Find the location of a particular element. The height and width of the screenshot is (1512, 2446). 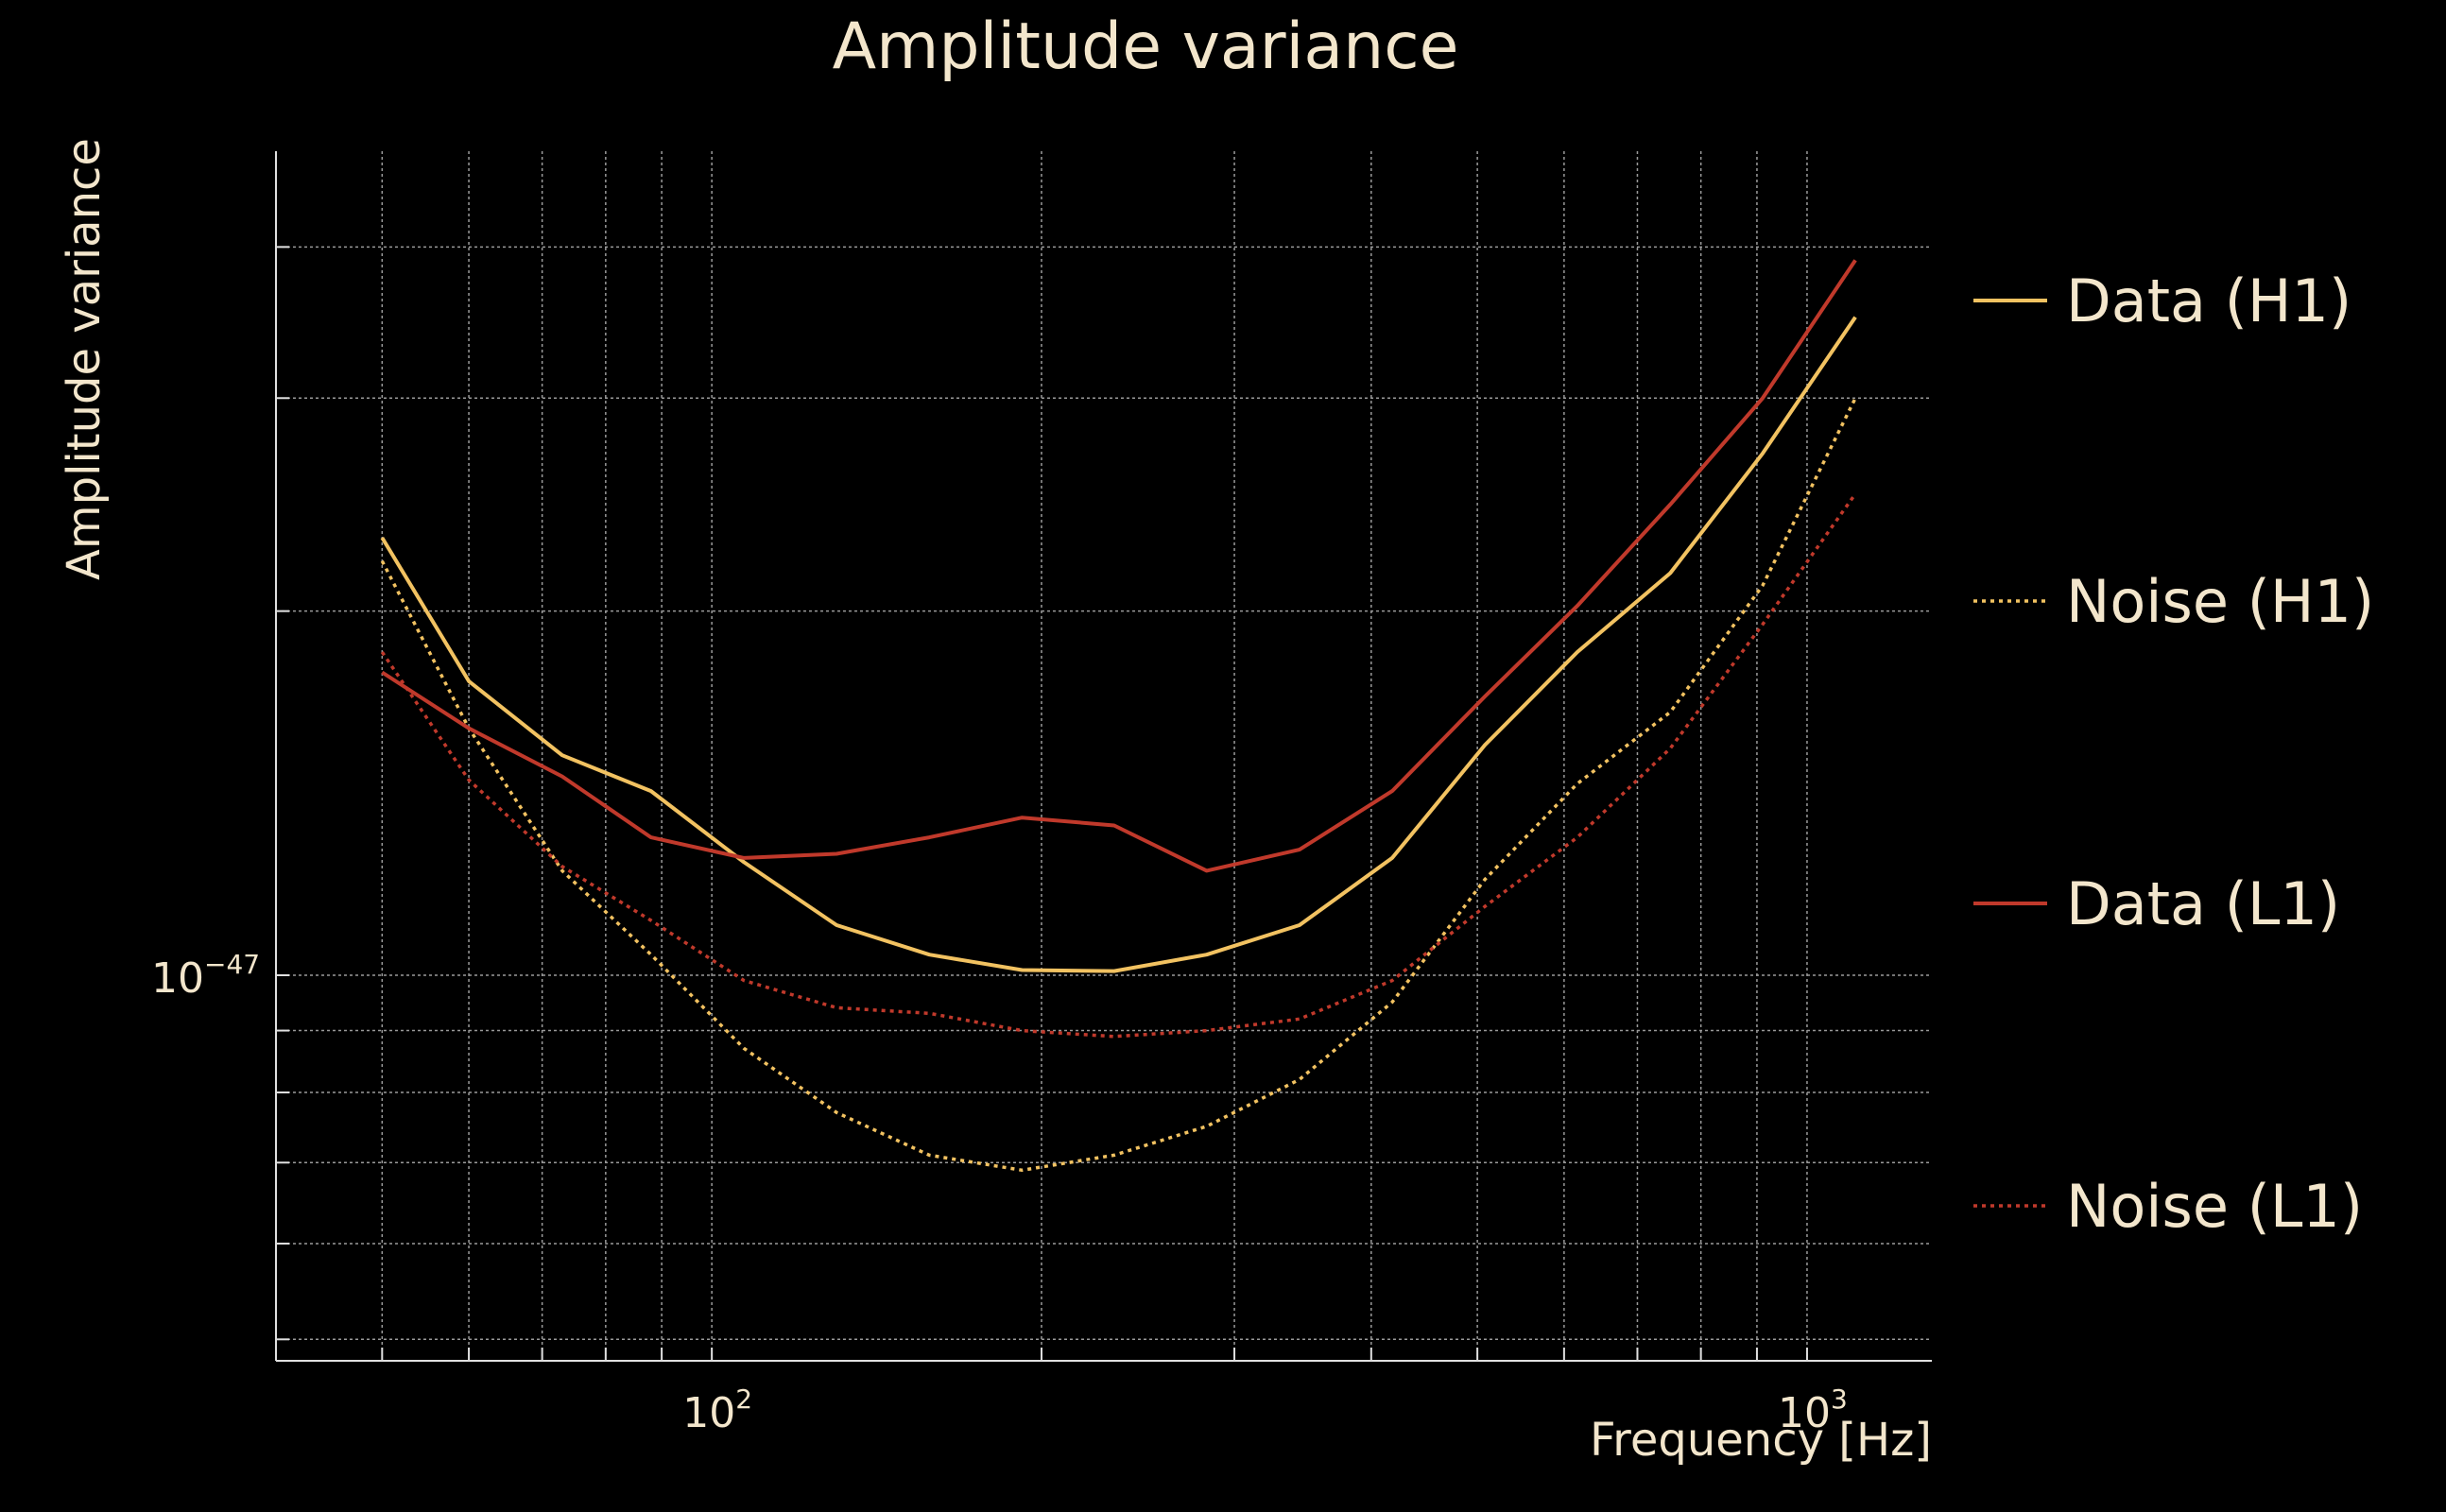

x-axis-label: Frequency [Hz] is located at coordinates (1761, 1440).